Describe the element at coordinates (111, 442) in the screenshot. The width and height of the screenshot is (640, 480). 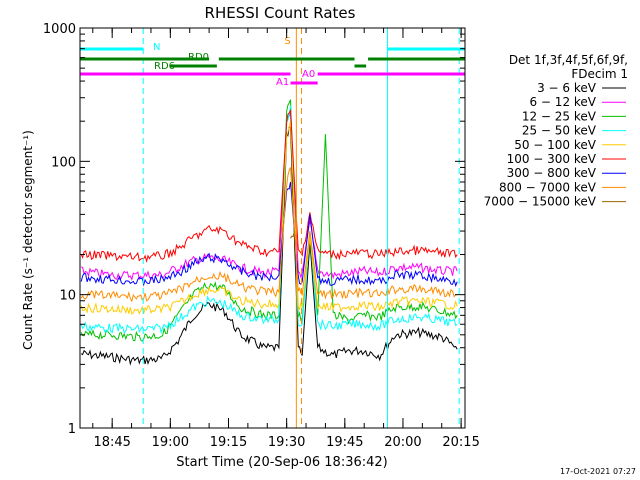
I see `x-tick-label-0: 18:45` at that location.